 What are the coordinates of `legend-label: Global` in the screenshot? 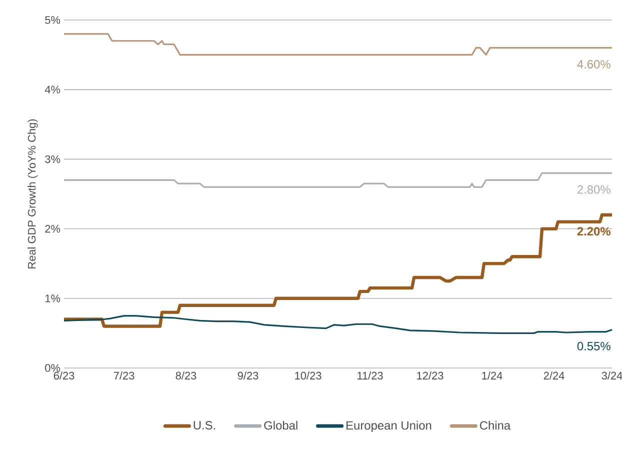 It's located at (281, 425).